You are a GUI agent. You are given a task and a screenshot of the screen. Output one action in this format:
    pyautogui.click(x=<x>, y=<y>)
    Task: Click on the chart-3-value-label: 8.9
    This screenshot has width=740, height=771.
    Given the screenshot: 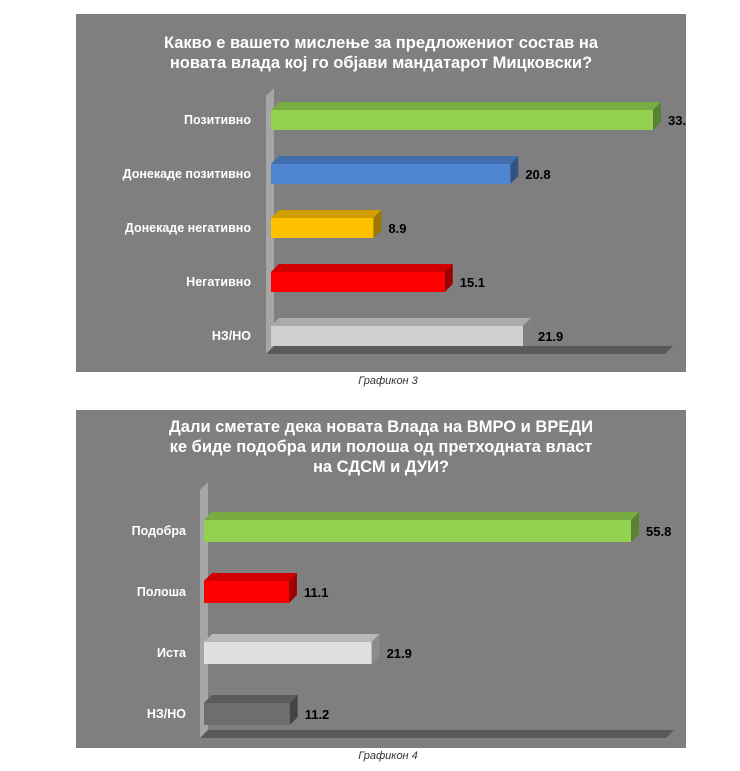 What is the action you would take?
    pyautogui.click(x=397, y=228)
    